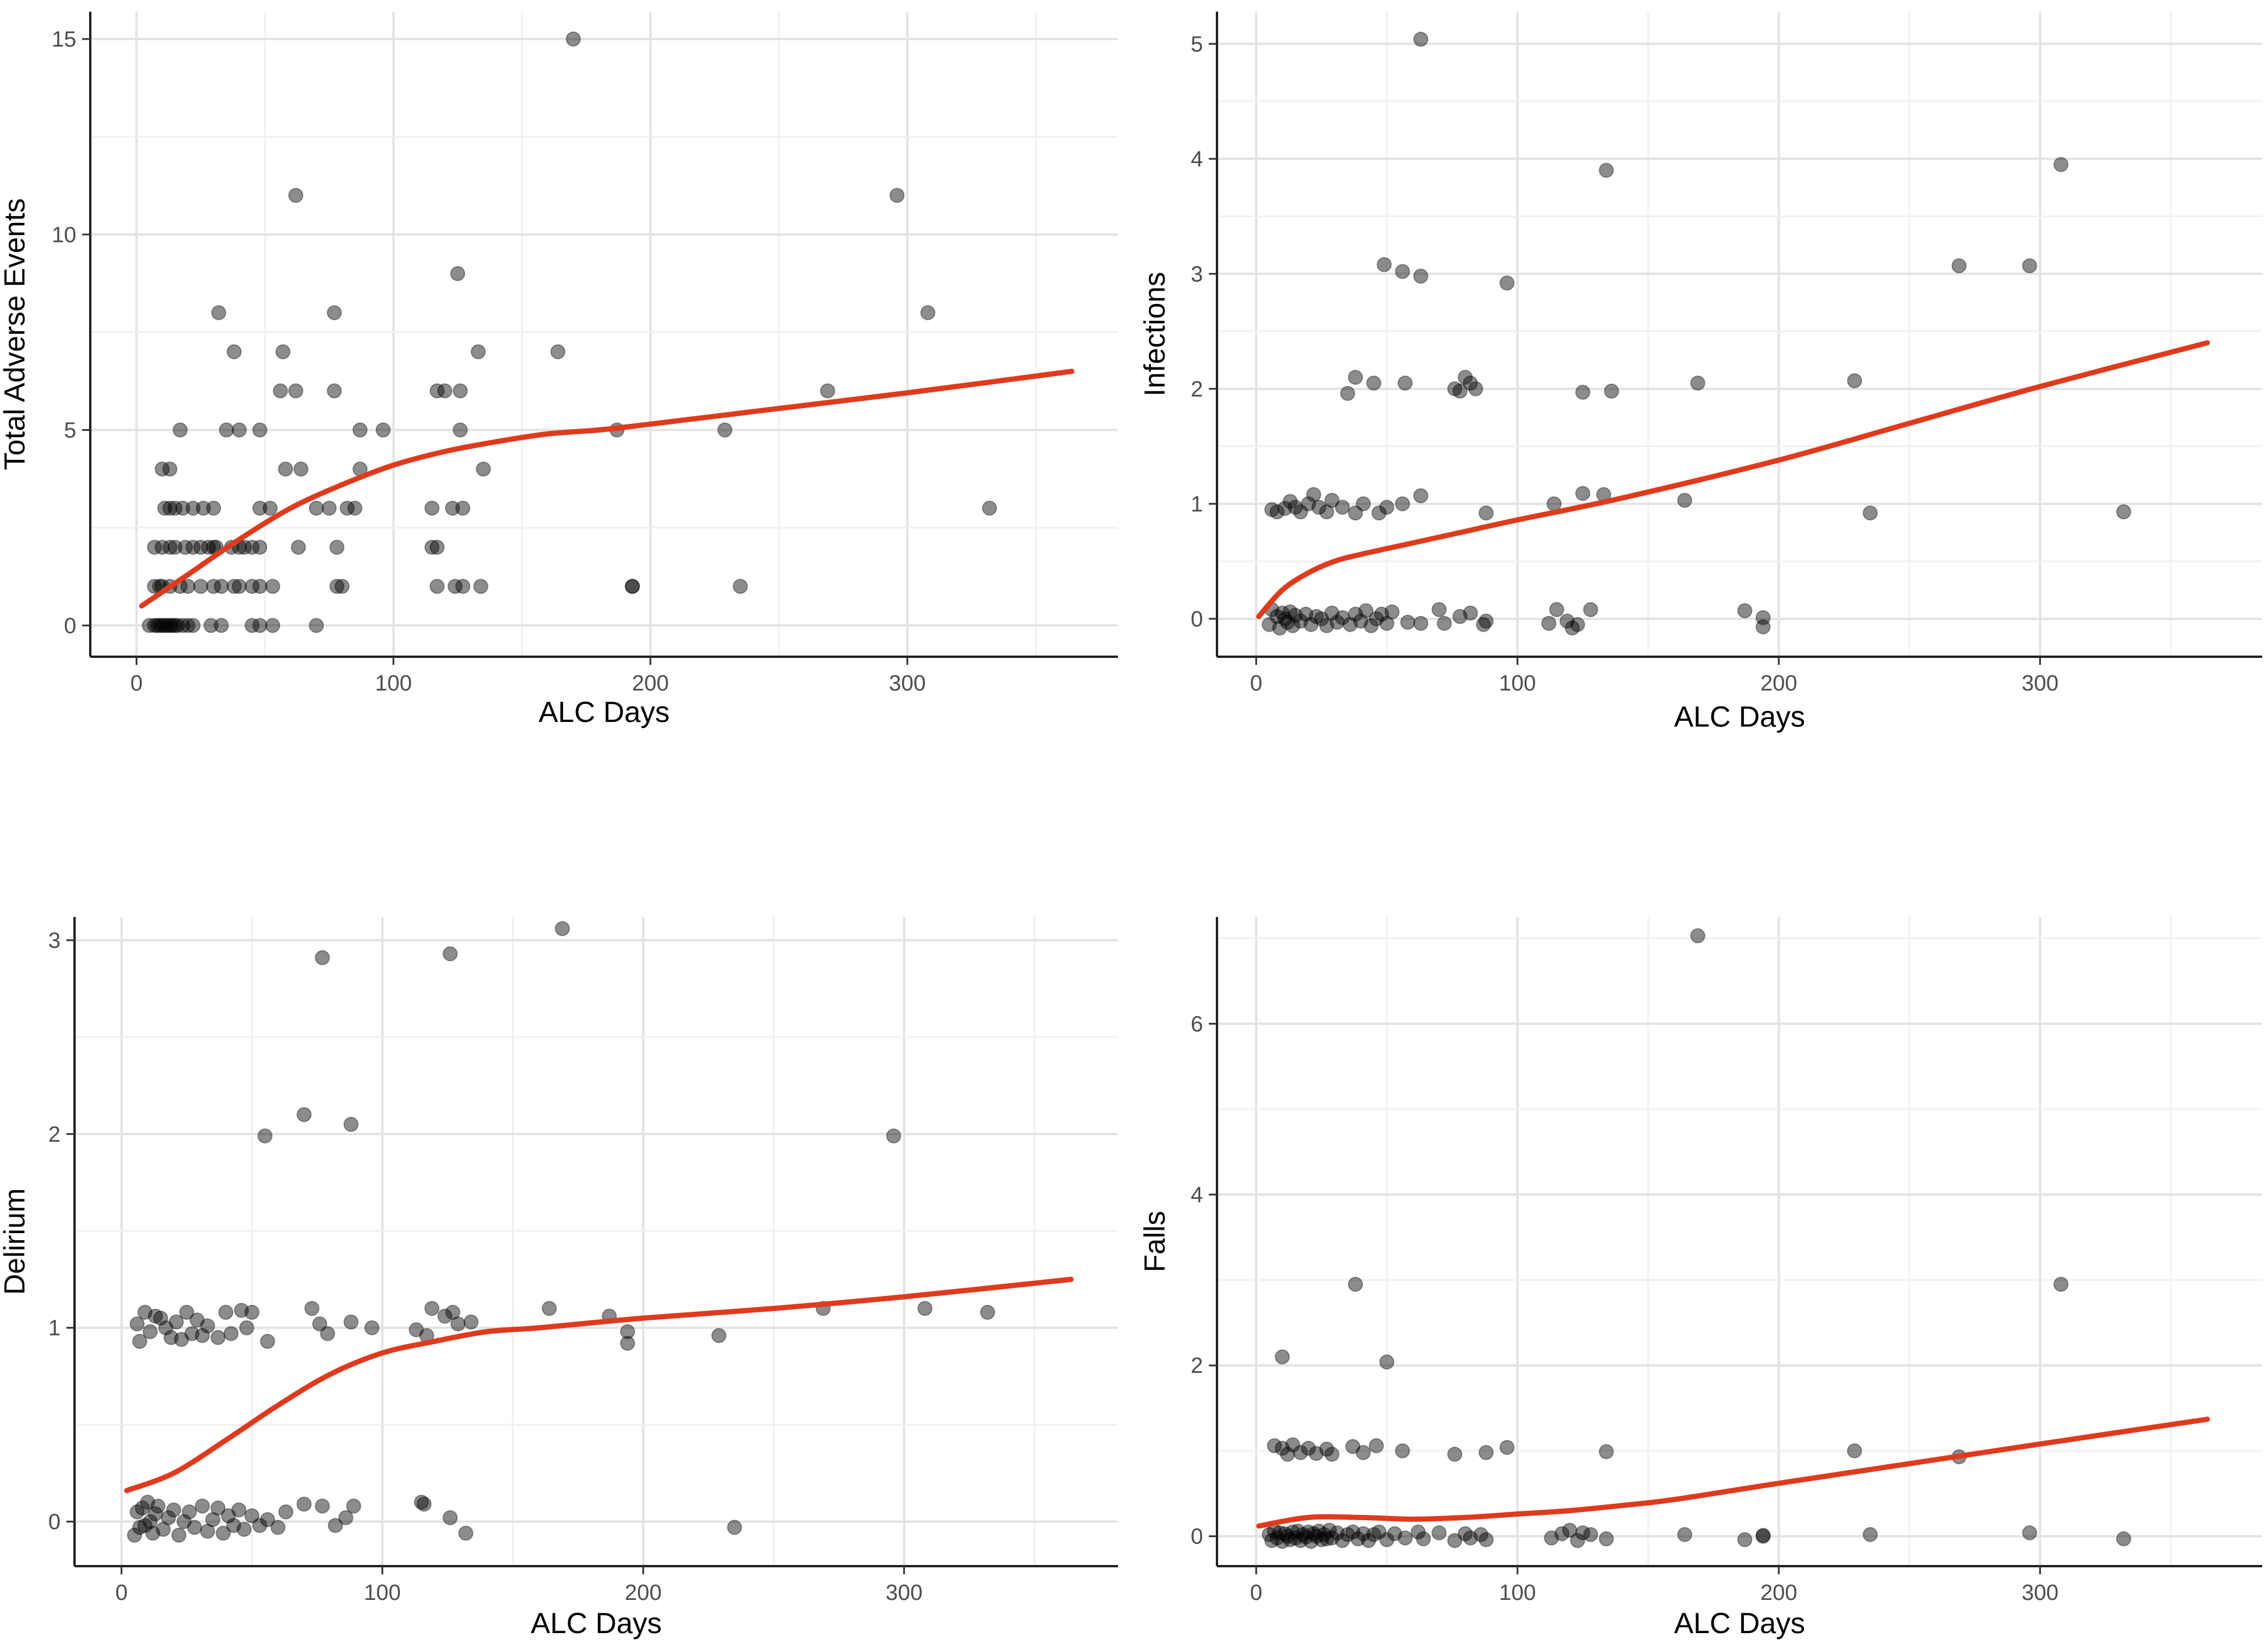  I want to click on y-tick-label: 5, so click(70, 431).